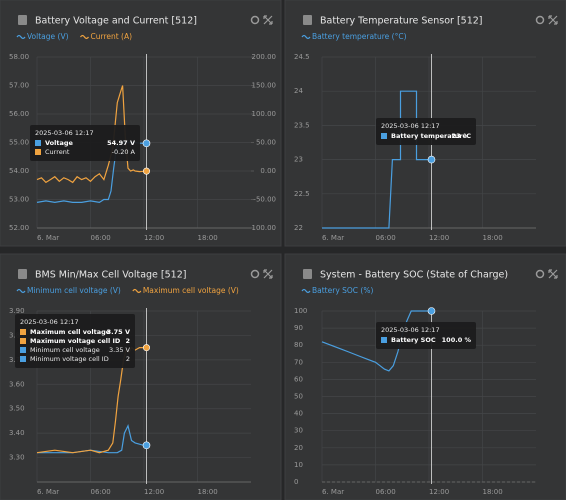  What do you see at coordinates (342, 290) in the screenshot?
I see `legend-label: Battery SOC (%)` at bounding box center [342, 290].